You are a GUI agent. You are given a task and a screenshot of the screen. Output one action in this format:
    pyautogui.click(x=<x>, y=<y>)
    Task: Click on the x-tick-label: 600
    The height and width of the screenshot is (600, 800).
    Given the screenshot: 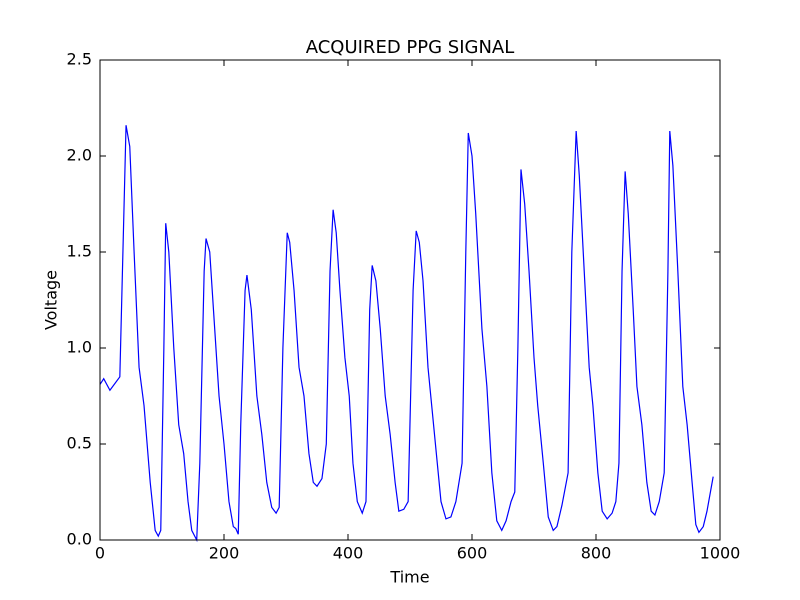 What is the action you would take?
    pyautogui.click(x=472, y=553)
    